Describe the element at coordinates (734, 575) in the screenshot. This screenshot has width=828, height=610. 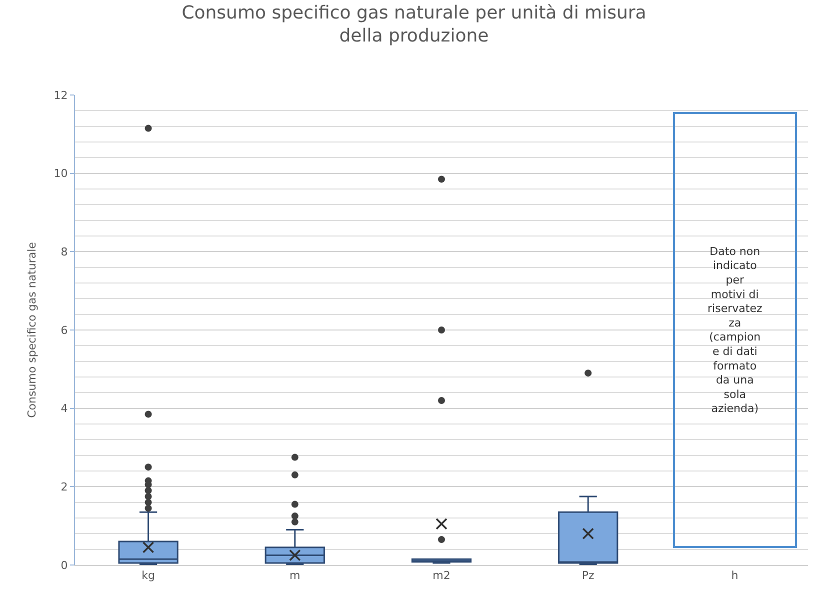
I see `x-tick-label: h` at that location.